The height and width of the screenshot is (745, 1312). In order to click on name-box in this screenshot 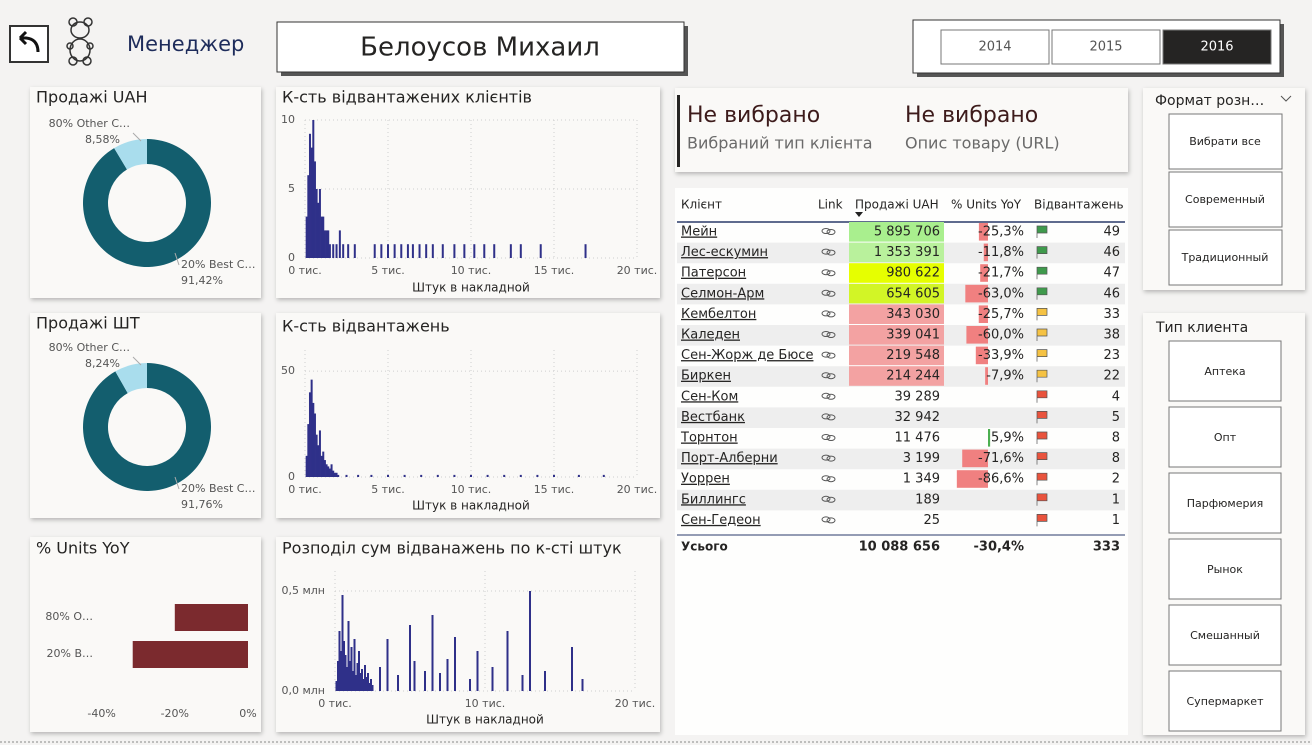, I will do `click(480, 47)`.